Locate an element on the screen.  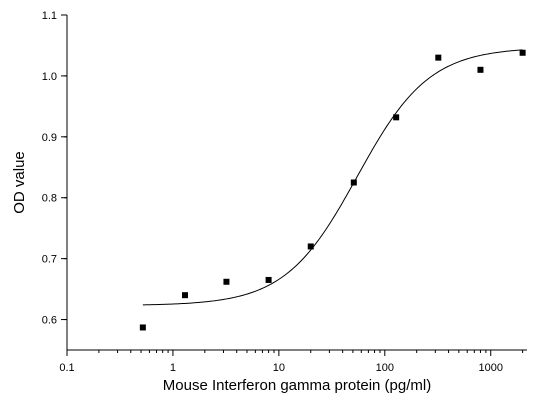
y-tick-label: 0.7 is located at coordinates (49, 260).